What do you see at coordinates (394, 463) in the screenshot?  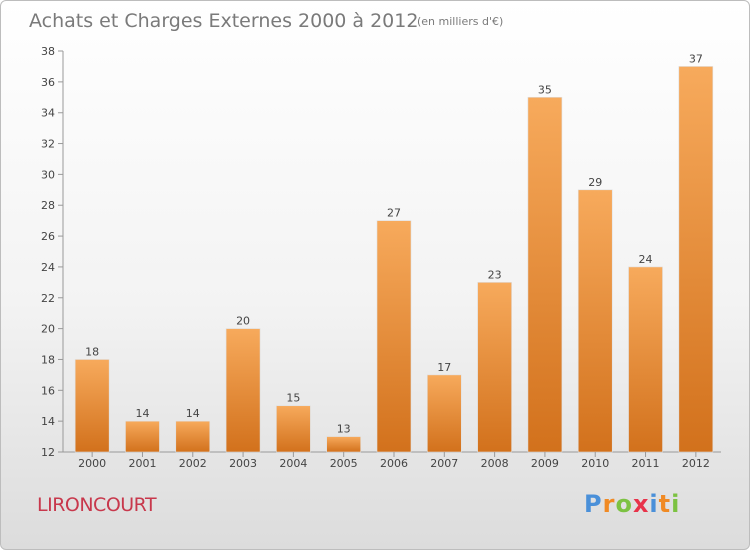 I see `x-tick-label-2006: 2006` at bounding box center [394, 463].